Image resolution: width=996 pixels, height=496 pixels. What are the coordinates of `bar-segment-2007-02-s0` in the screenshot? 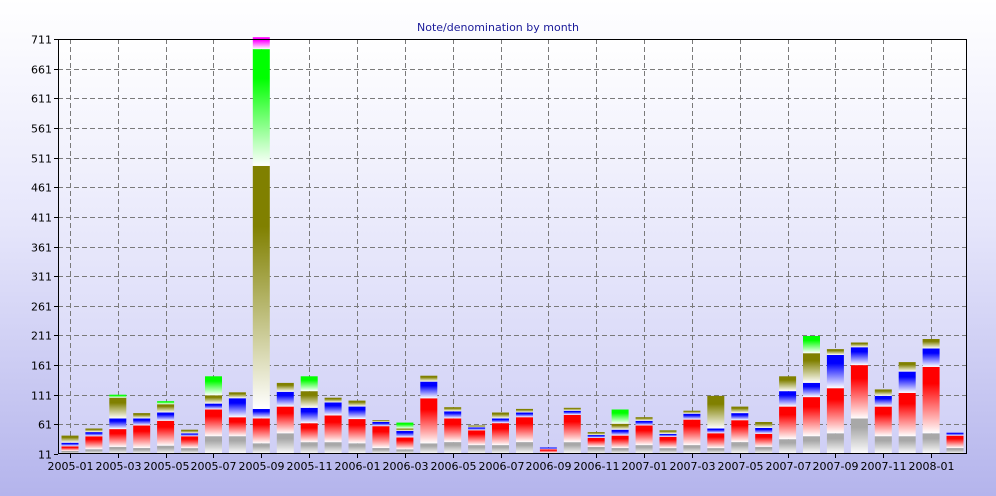 It's located at (668, 451).